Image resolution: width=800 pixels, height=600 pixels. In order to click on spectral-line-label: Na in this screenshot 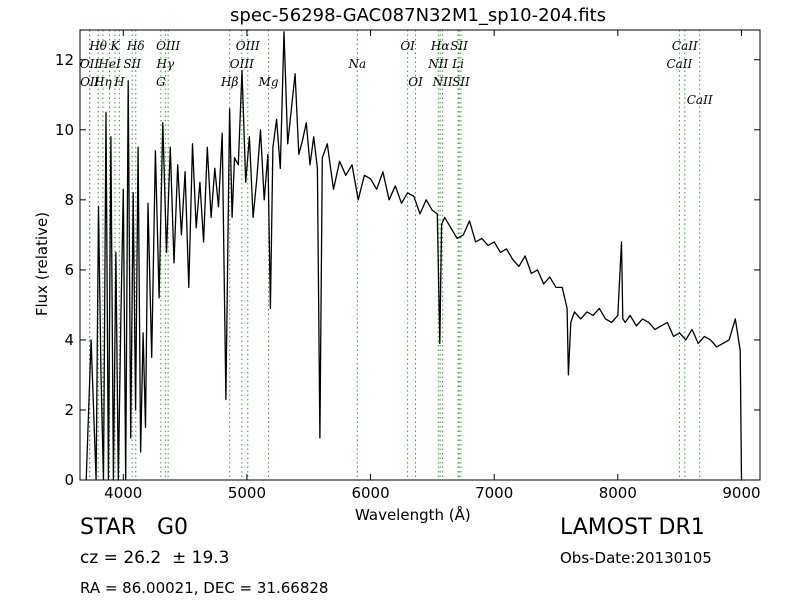, I will do `click(356, 64)`.